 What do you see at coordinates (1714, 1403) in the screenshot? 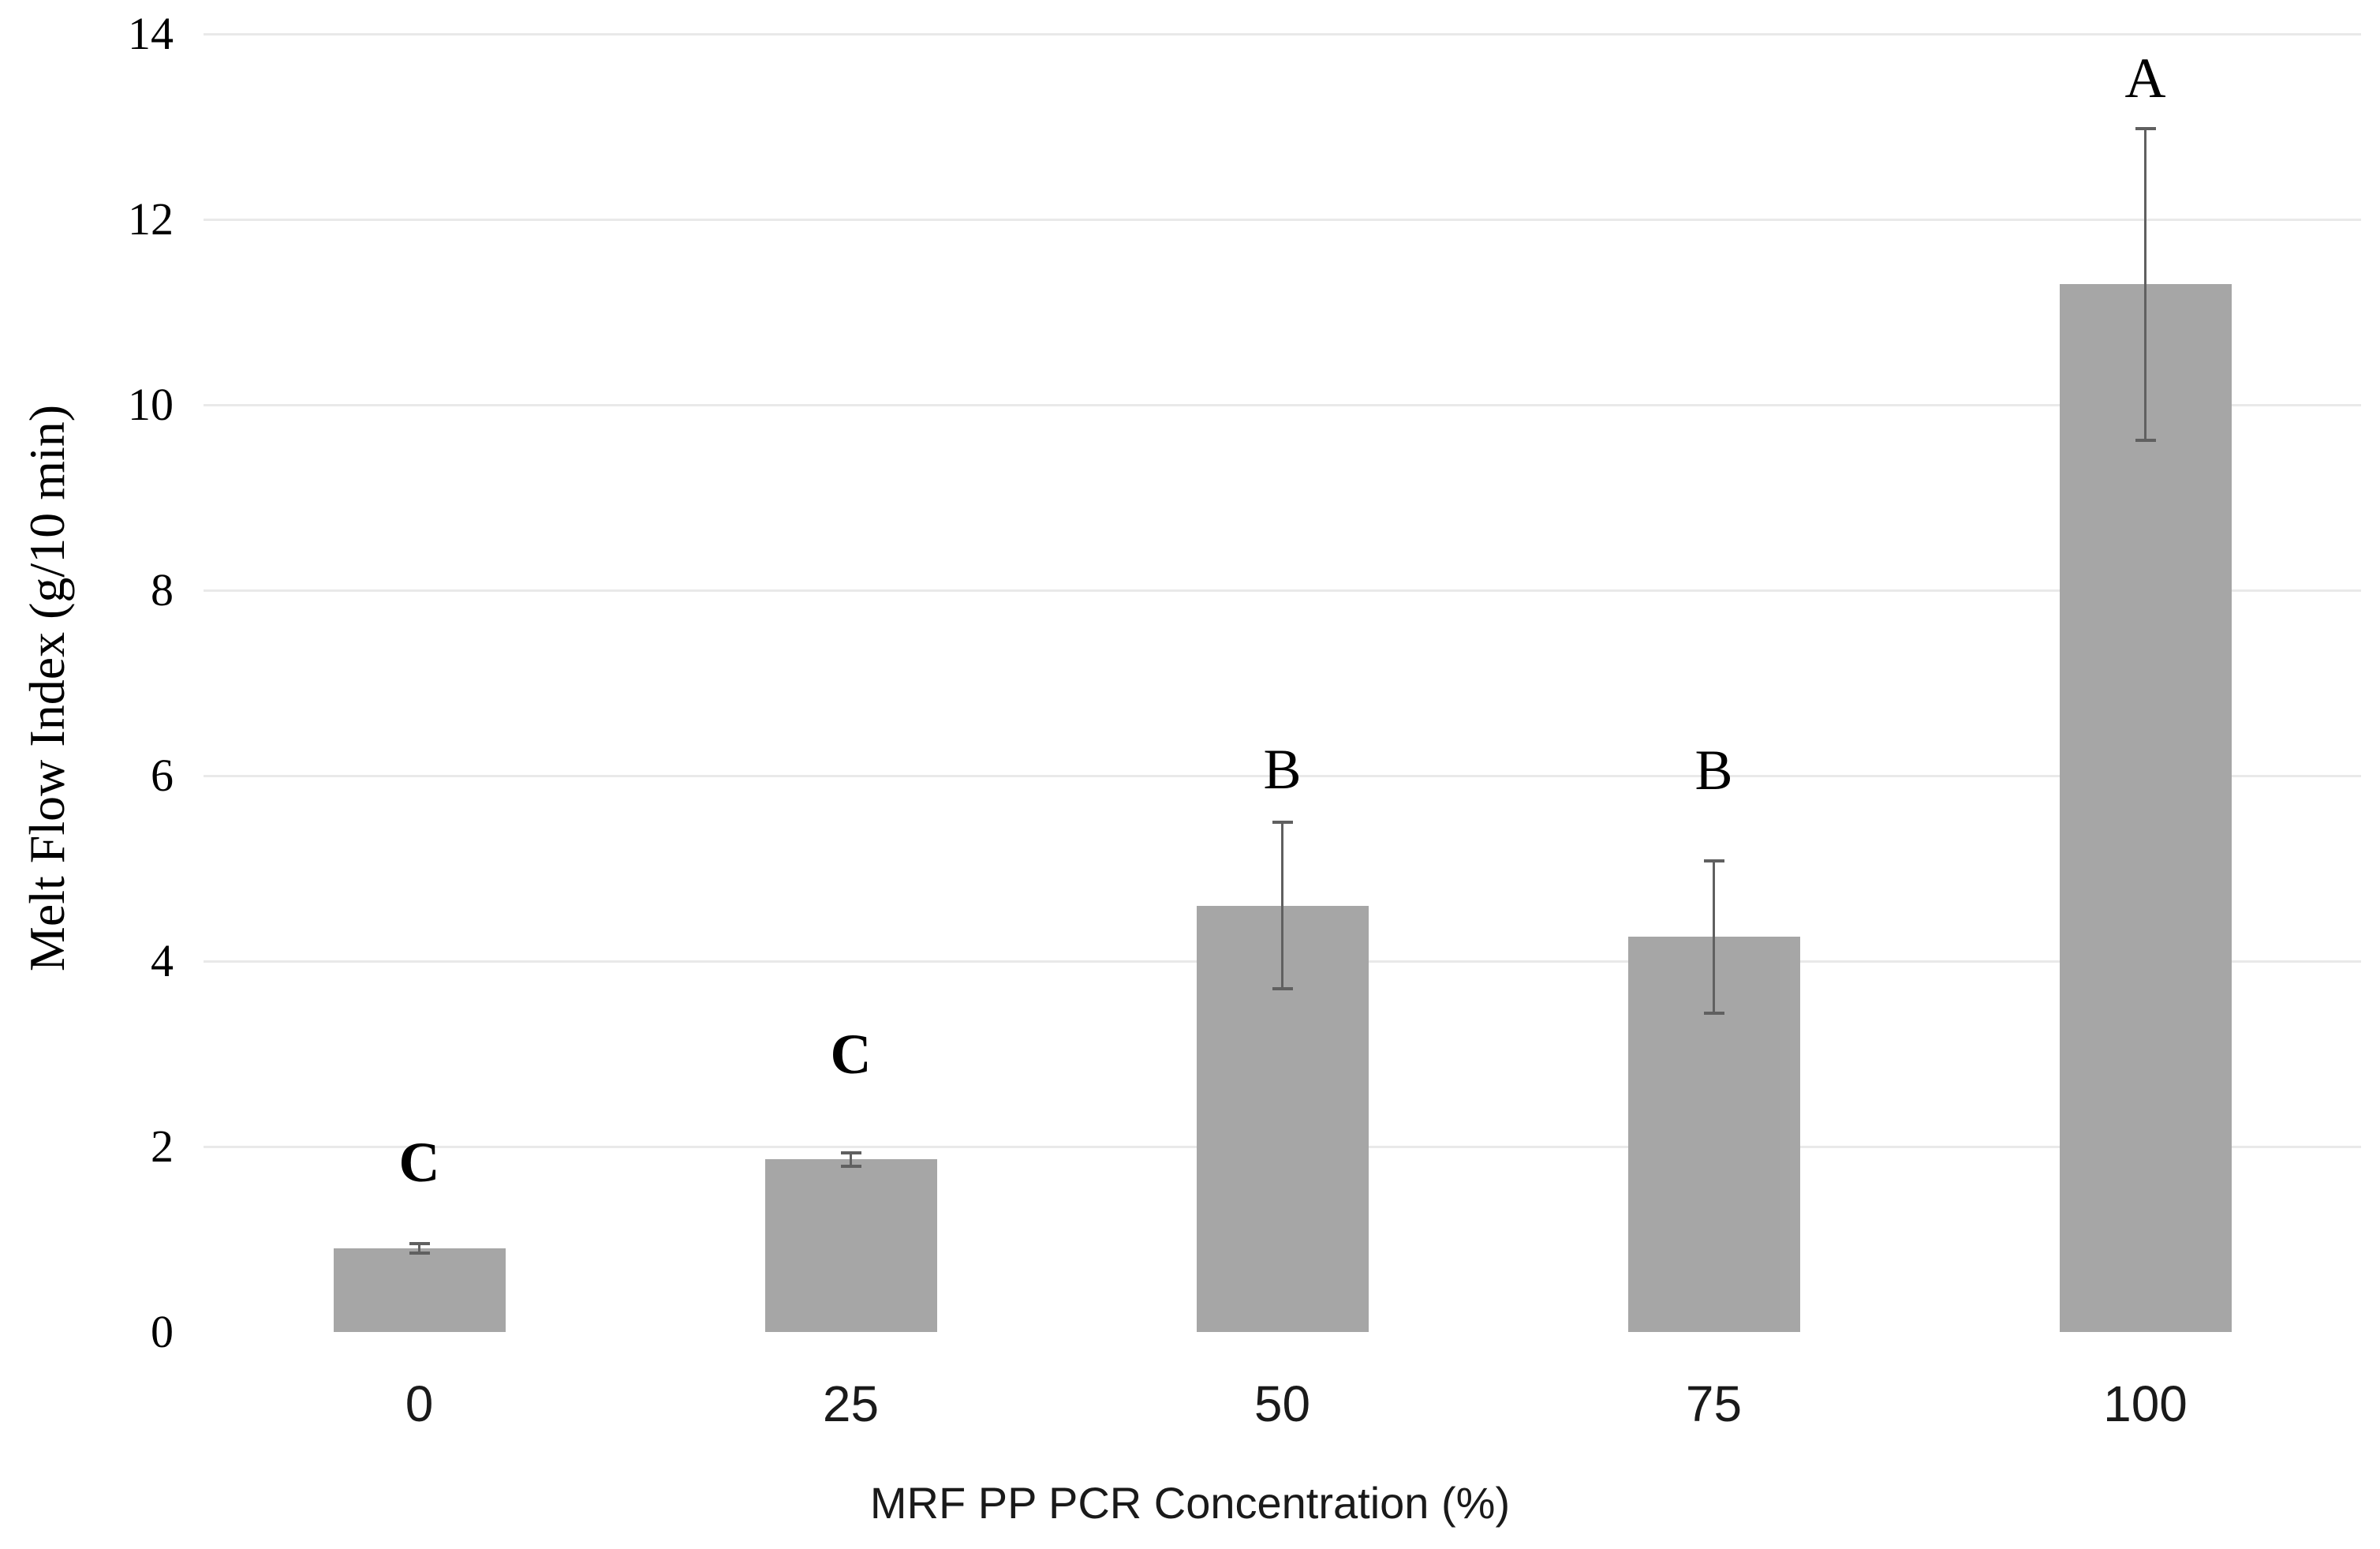
I see `x-tick-label: 75` at bounding box center [1714, 1403].